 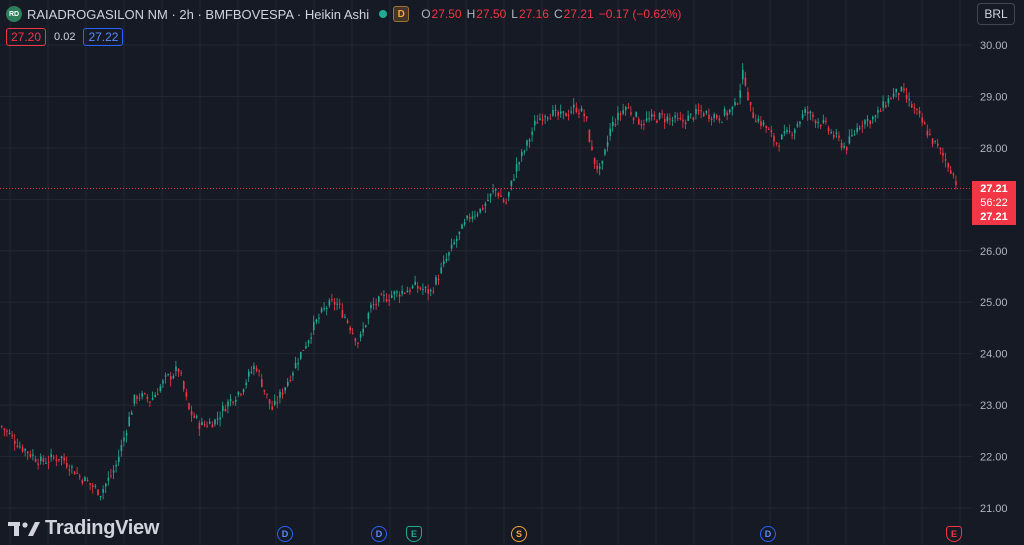 What do you see at coordinates (83, 528) in the screenshot?
I see `tradingview-watermark: TradingView` at bounding box center [83, 528].